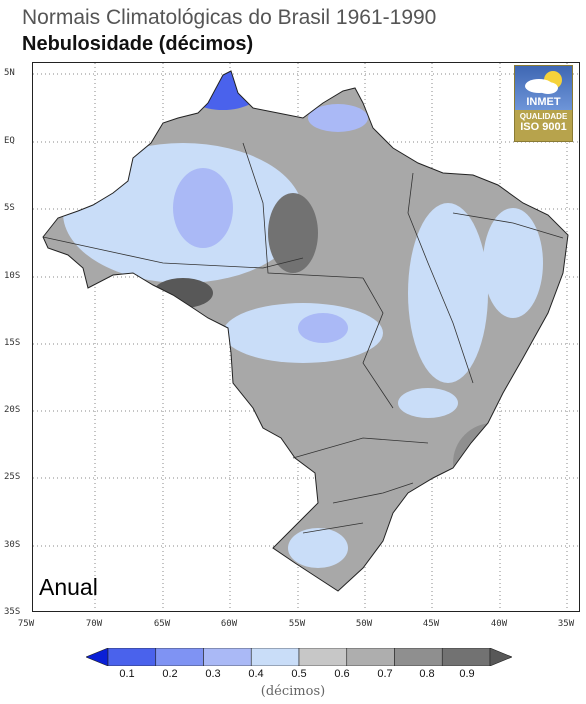 The width and height of the screenshot is (586, 704). I want to click on colorbar-tick: 0.7, so click(385, 674).